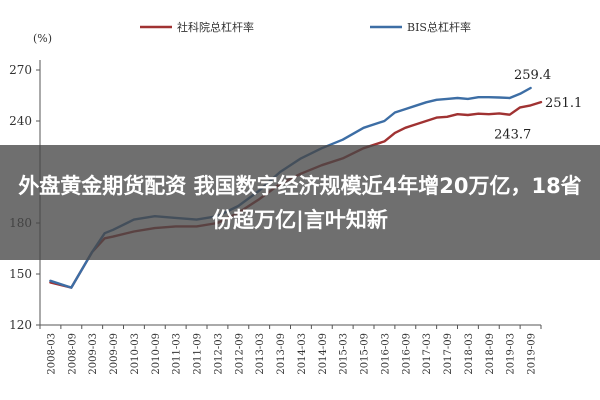 The image size is (600, 400). I want to click on y-tick-label: 120, so click(20, 325).